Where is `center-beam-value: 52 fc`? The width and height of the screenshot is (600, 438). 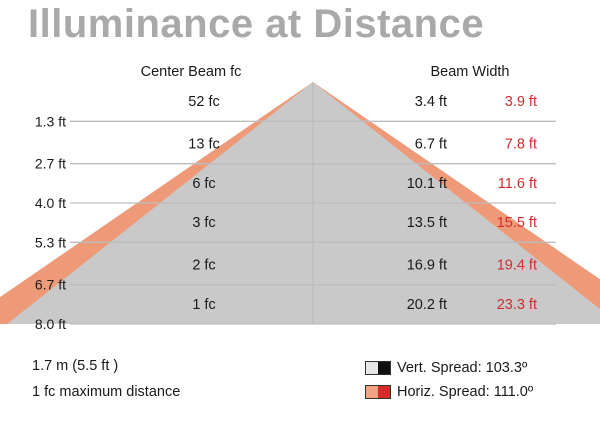
center-beam-value: 52 fc is located at coordinates (203, 102).